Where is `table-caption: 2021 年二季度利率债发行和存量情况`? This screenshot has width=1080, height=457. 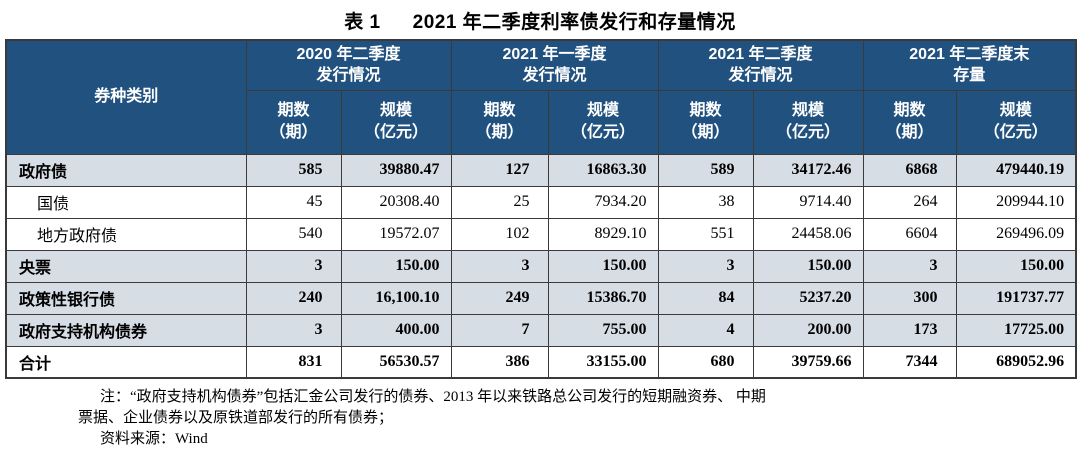
table-caption: 2021 年二季度利率债发行和存量情况 is located at coordinates (574, 22).